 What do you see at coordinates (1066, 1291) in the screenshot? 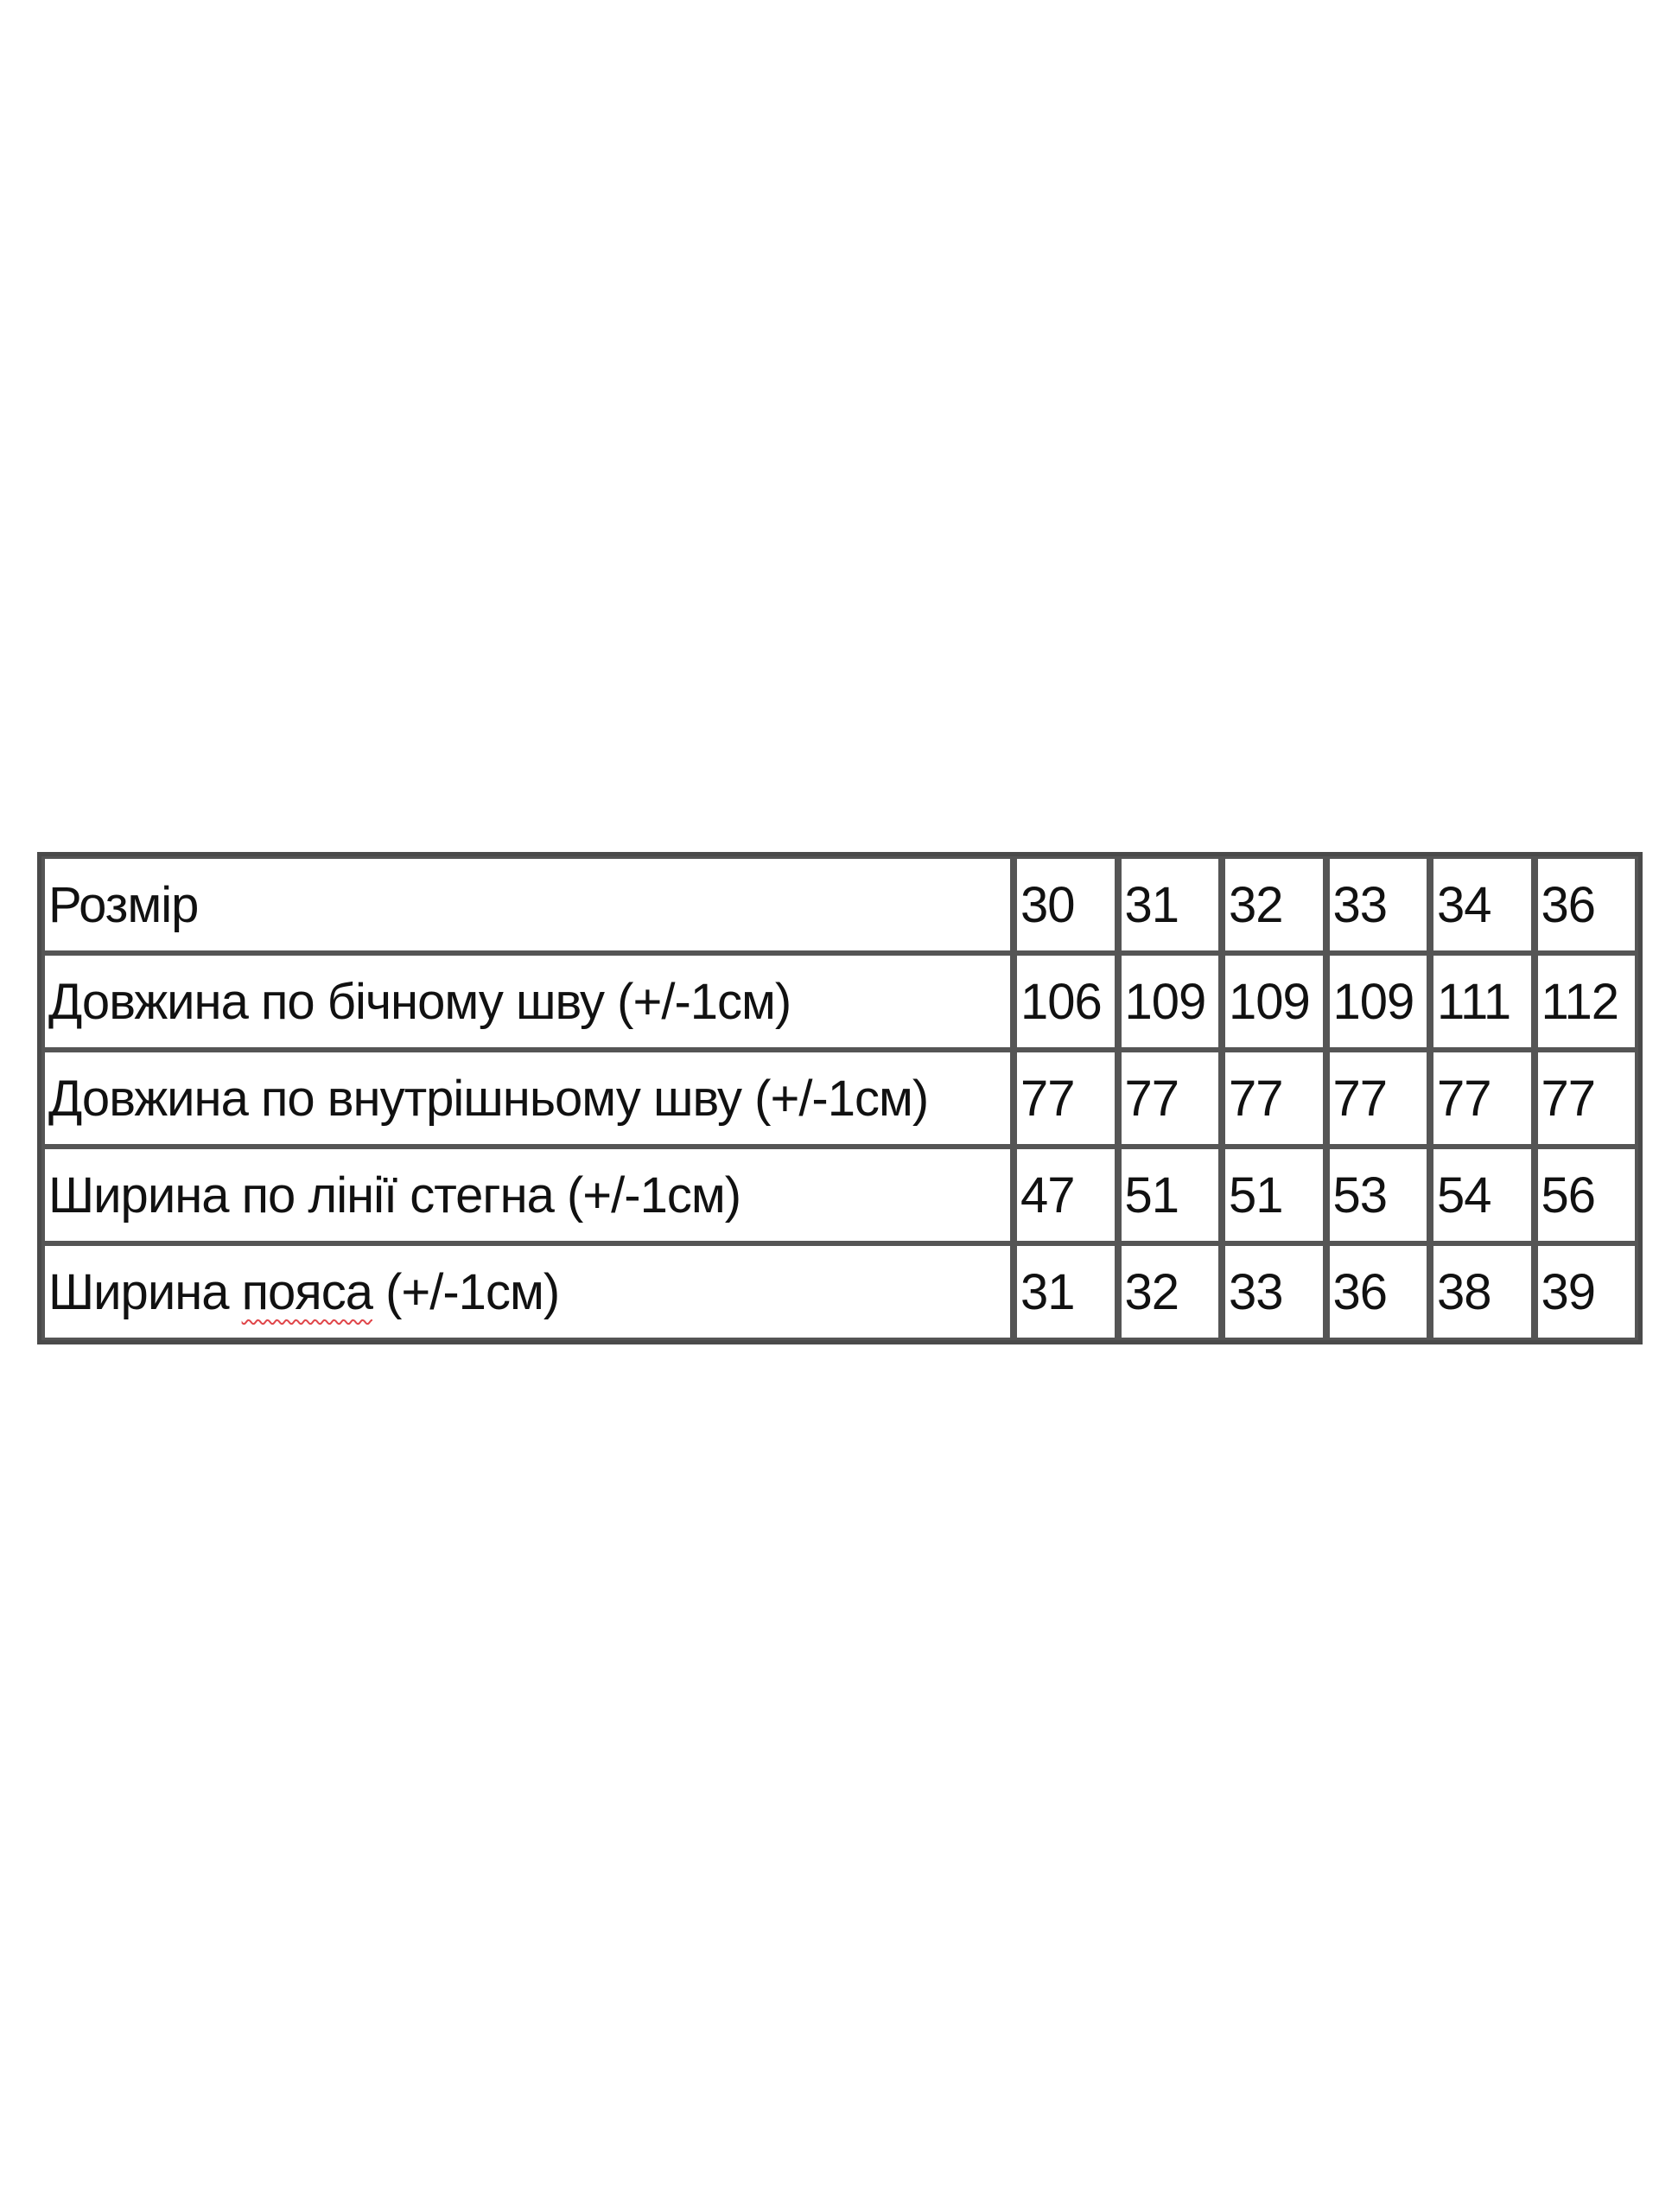
I see `value-cell: 31` at bounding box center [1066, 1291].